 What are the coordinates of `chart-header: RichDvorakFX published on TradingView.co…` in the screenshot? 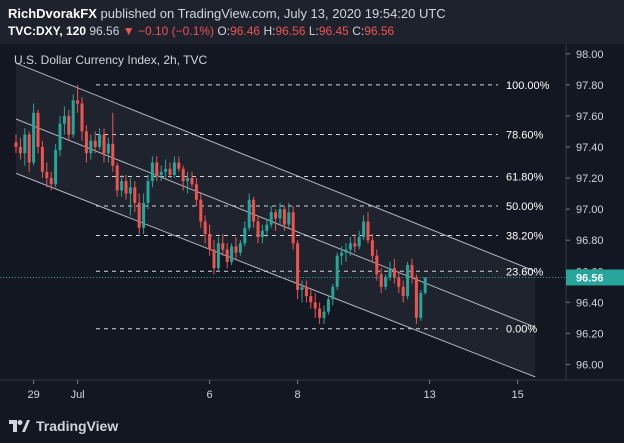 It's located at (312, 22).